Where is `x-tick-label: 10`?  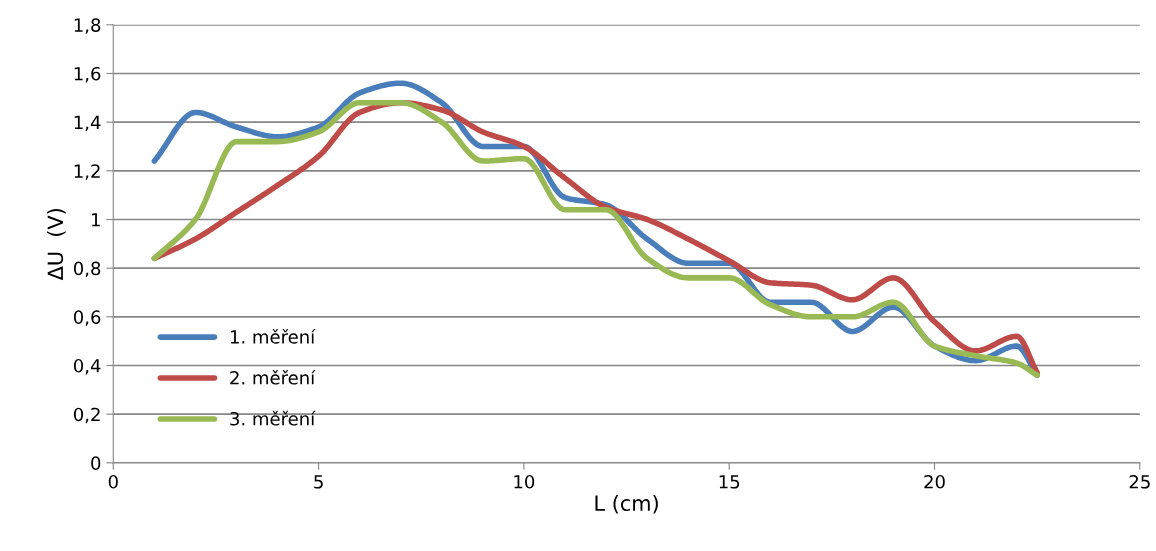 x-tick-label: 10 is located at coordinates (524, 481).